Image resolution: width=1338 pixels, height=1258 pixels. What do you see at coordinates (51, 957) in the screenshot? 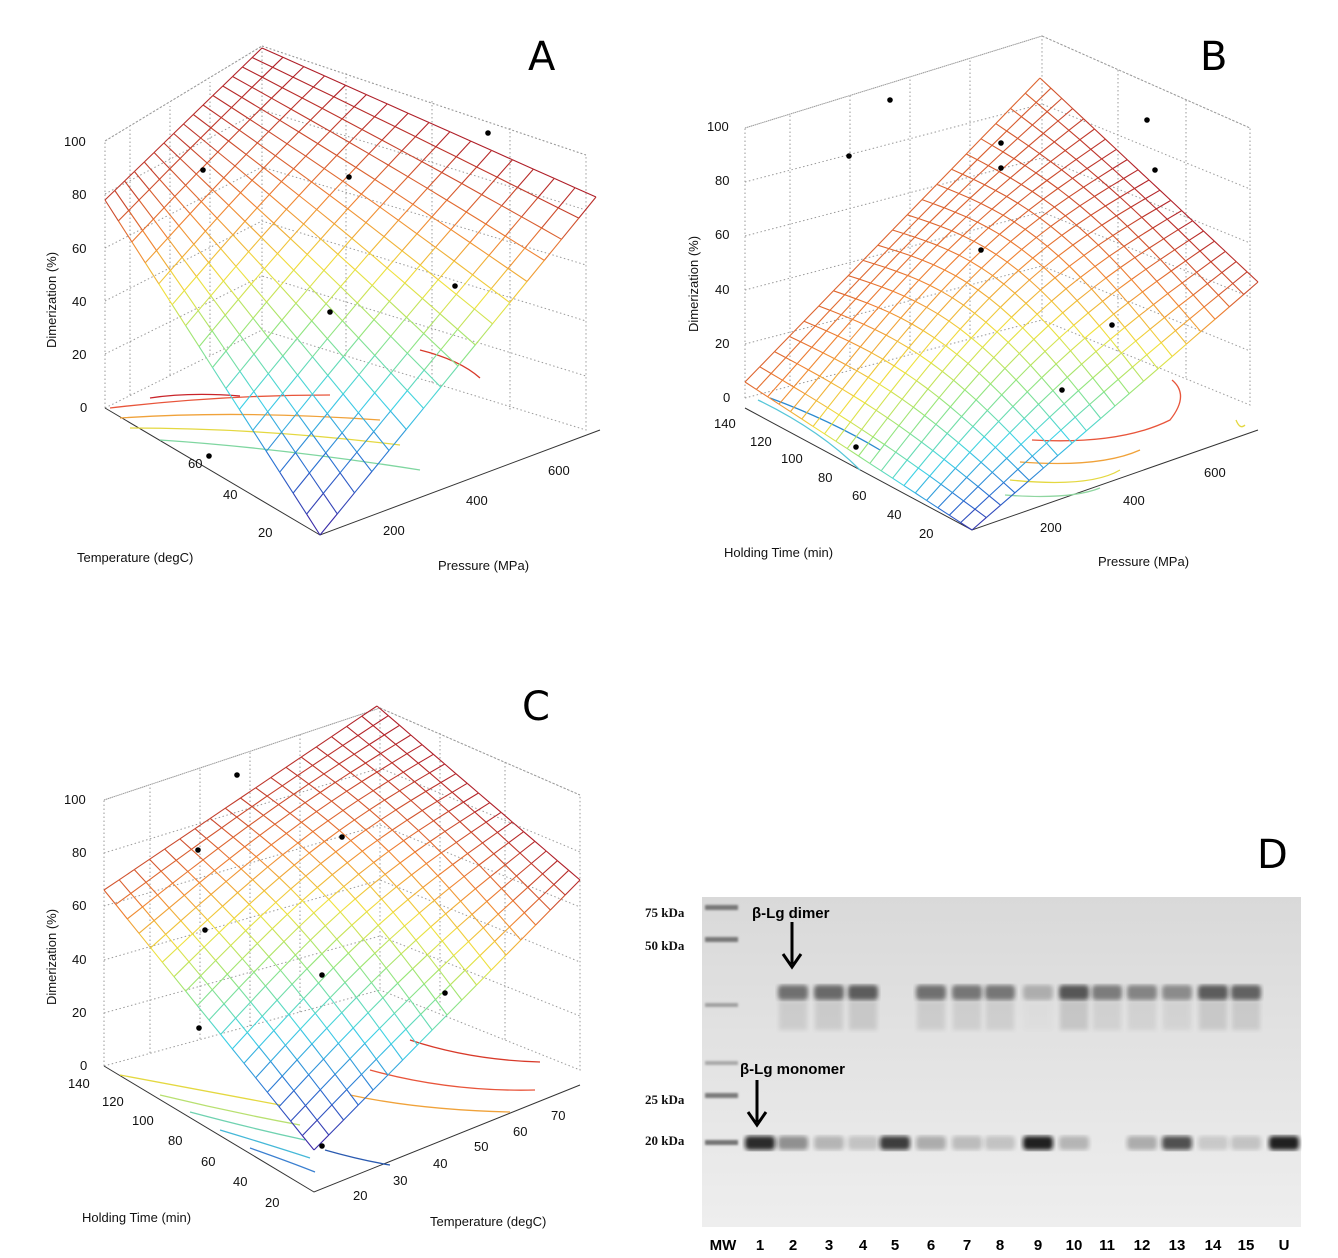
I see `z-axis-label: Dimerization (%)` at bounding box center [51, 957].